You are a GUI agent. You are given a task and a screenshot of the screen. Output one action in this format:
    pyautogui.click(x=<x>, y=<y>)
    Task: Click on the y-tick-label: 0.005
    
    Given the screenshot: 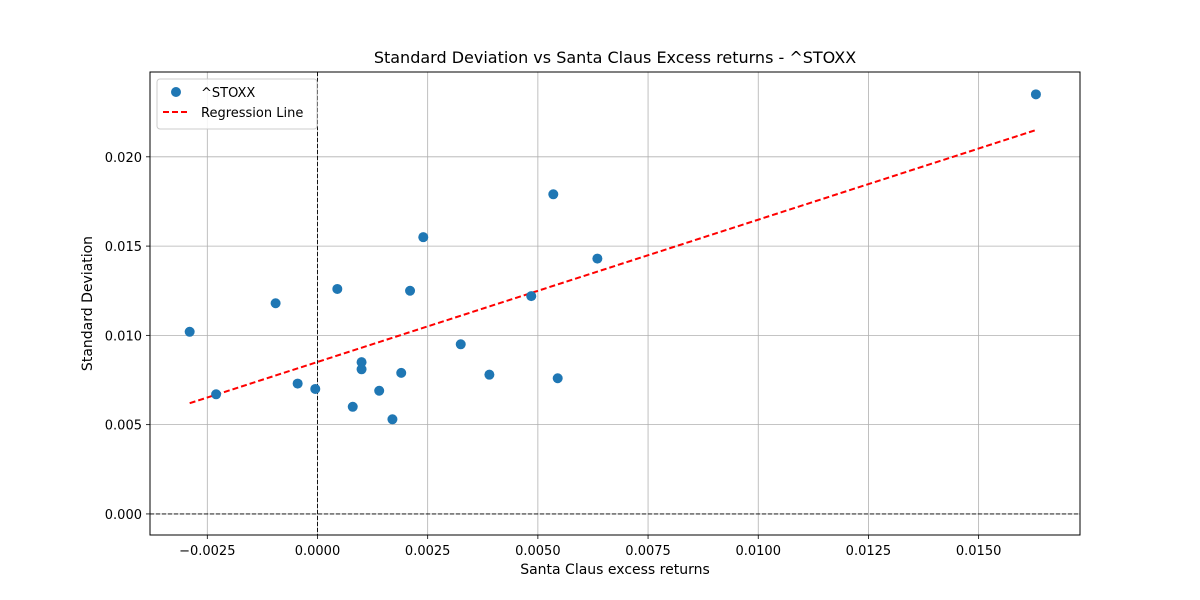 What is the action you would take?
    pyautogui.click(x=123, y=426)
    